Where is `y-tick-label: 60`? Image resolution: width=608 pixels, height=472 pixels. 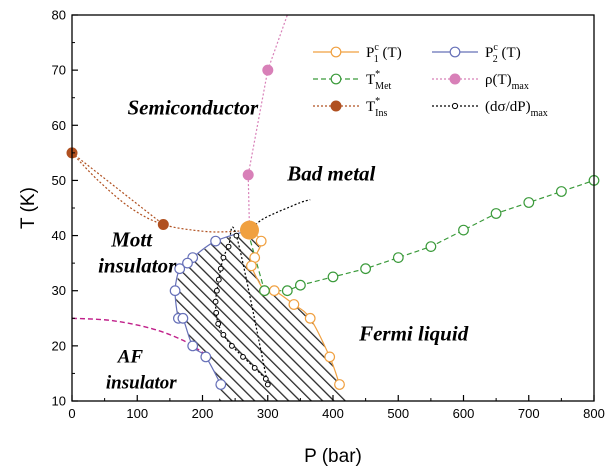 y-tick-label: 60 is located at coordinates (59, 125).